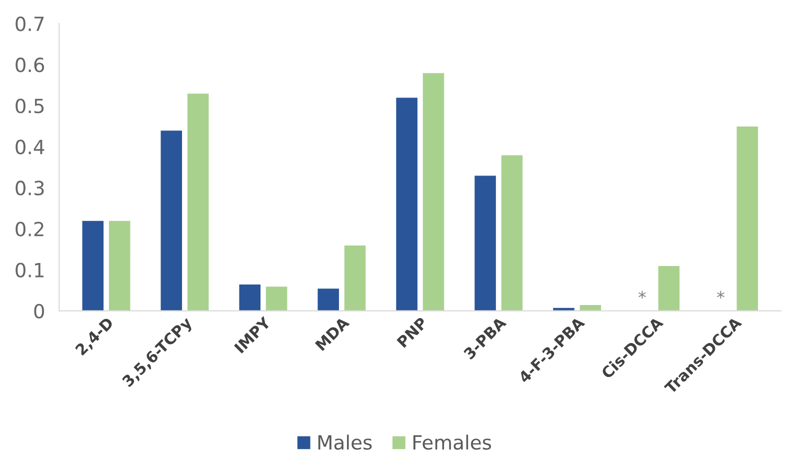  I want to click on y-tick-label: 0.2, so click(30, 229).